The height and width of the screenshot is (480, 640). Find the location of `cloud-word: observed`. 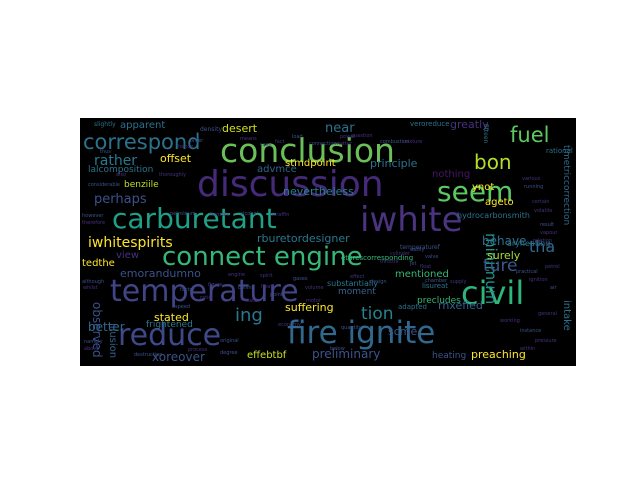

cloud-word: observed is located at coordinates (97, 330).